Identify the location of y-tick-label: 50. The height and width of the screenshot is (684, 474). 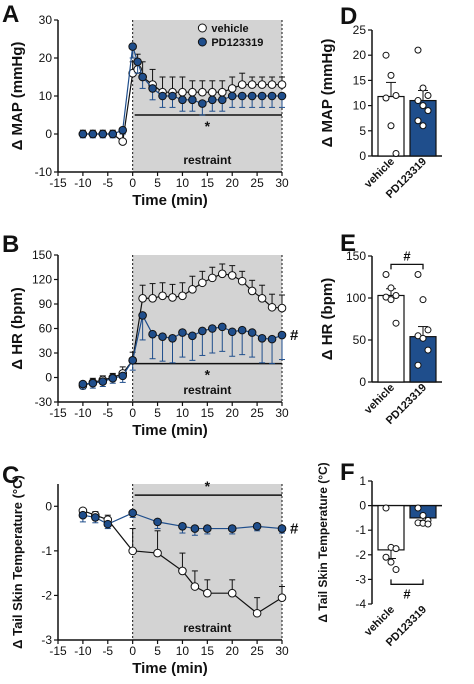
(360, 340).